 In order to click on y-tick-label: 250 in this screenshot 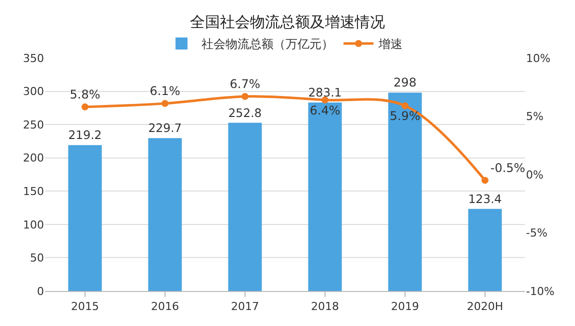, I will do `click(33, 125)`.